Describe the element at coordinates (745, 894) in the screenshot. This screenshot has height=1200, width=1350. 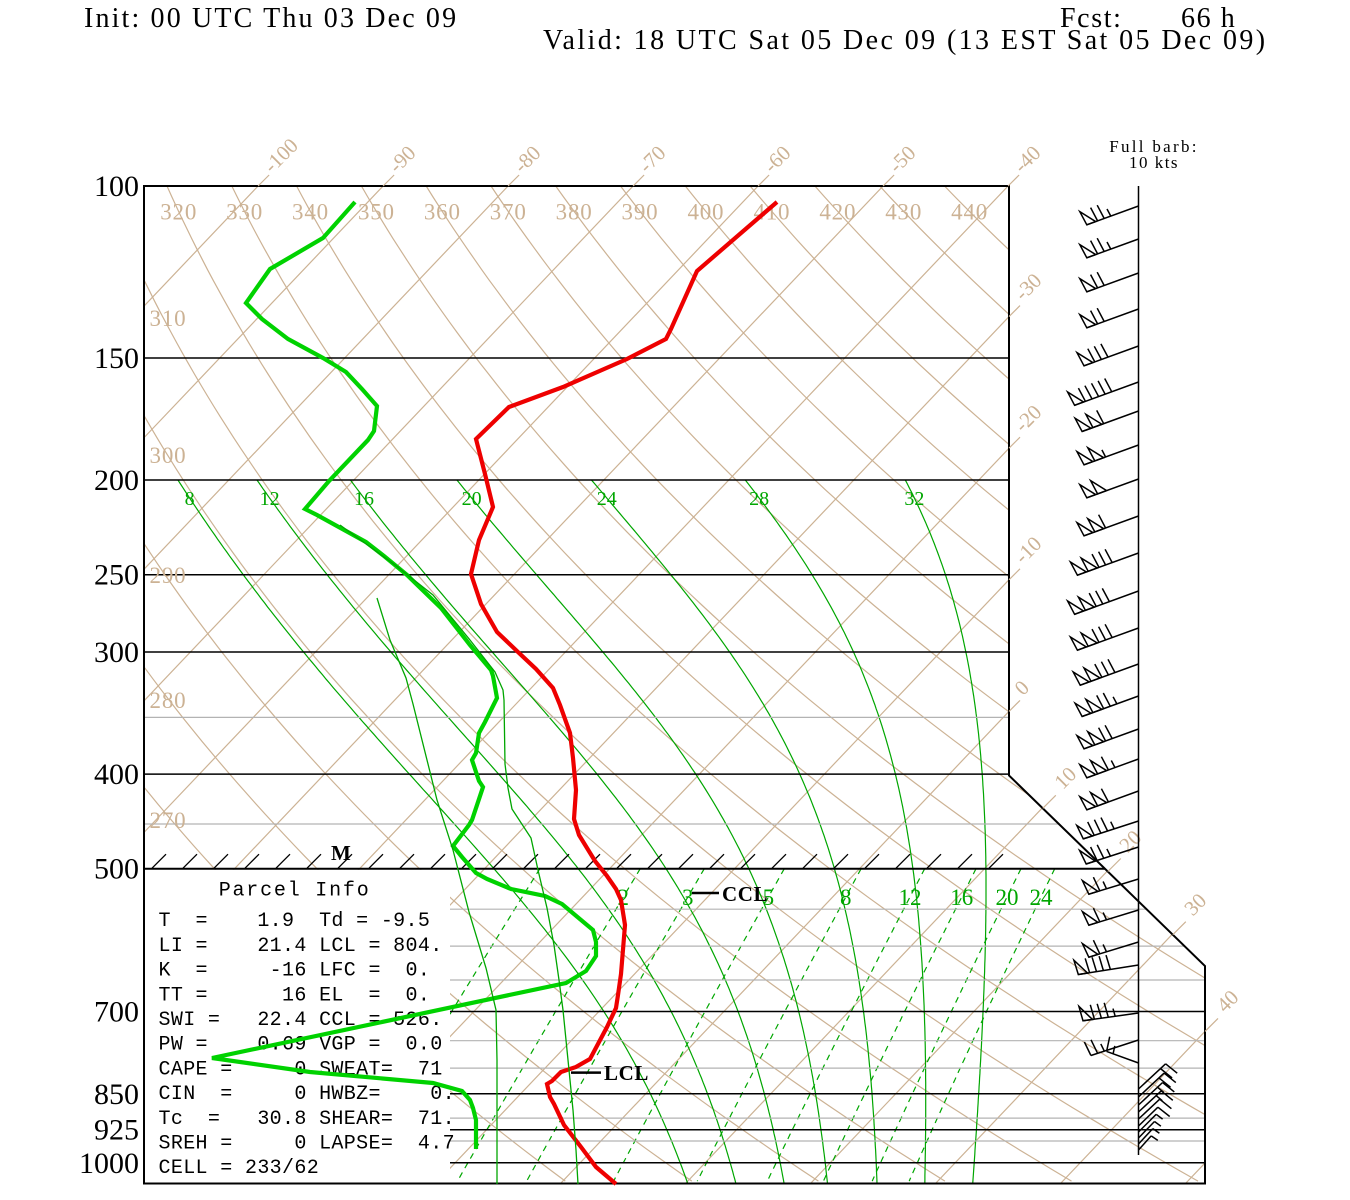
I see `svg-text: CCL` at that location.